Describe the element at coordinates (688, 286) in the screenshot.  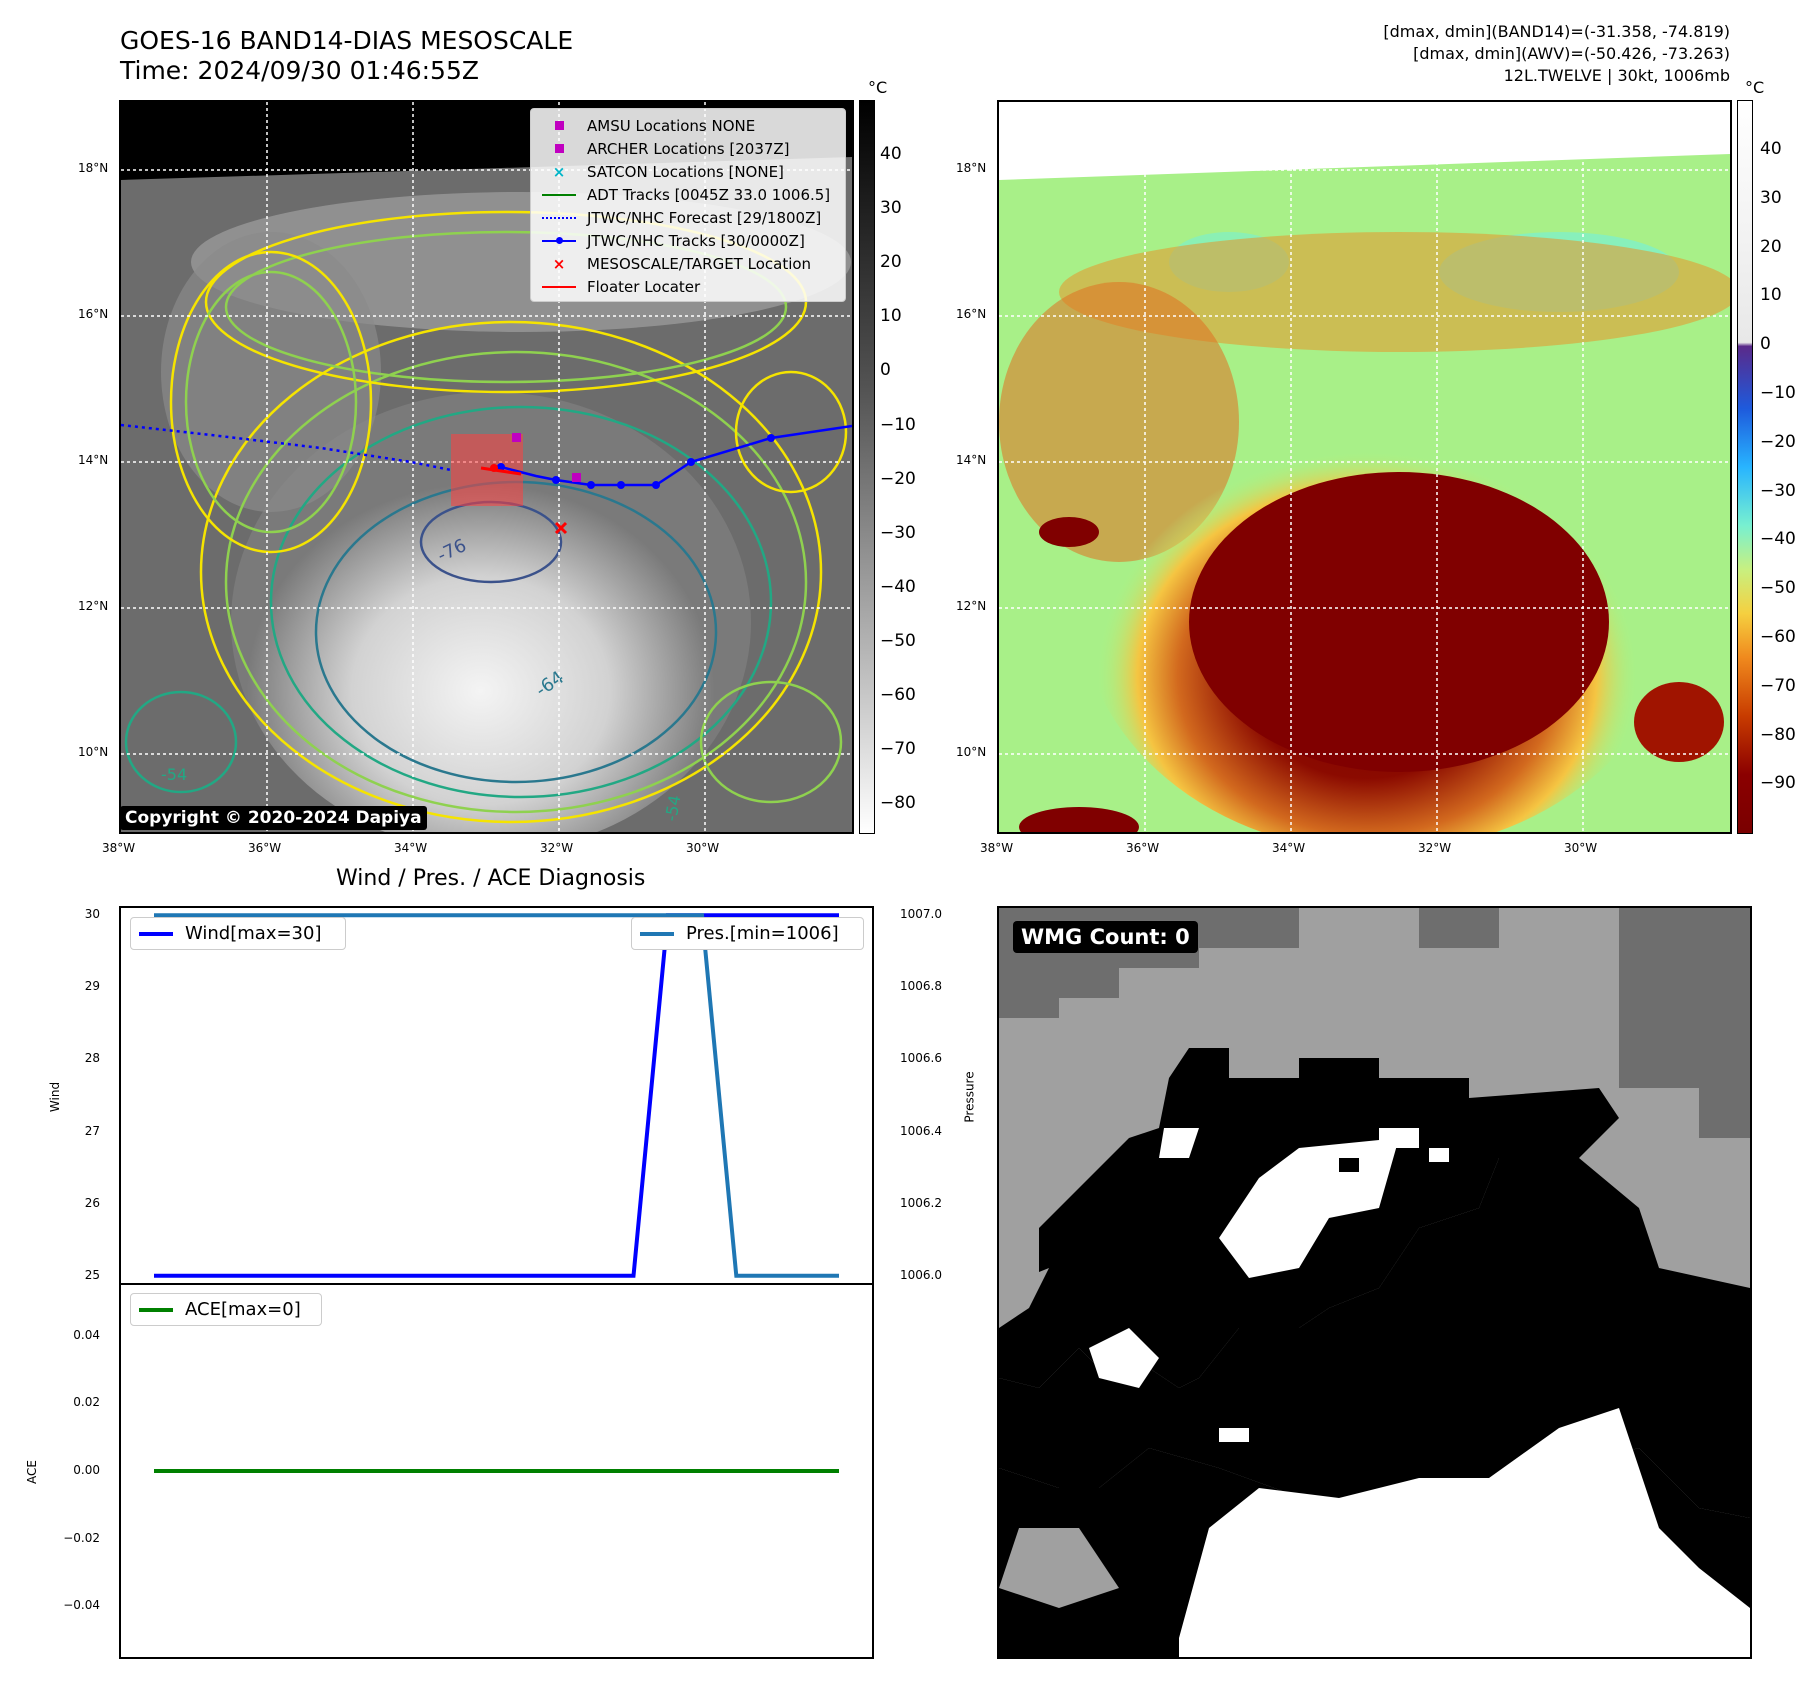
I see `legend-floater: Floater Locater` at that location.